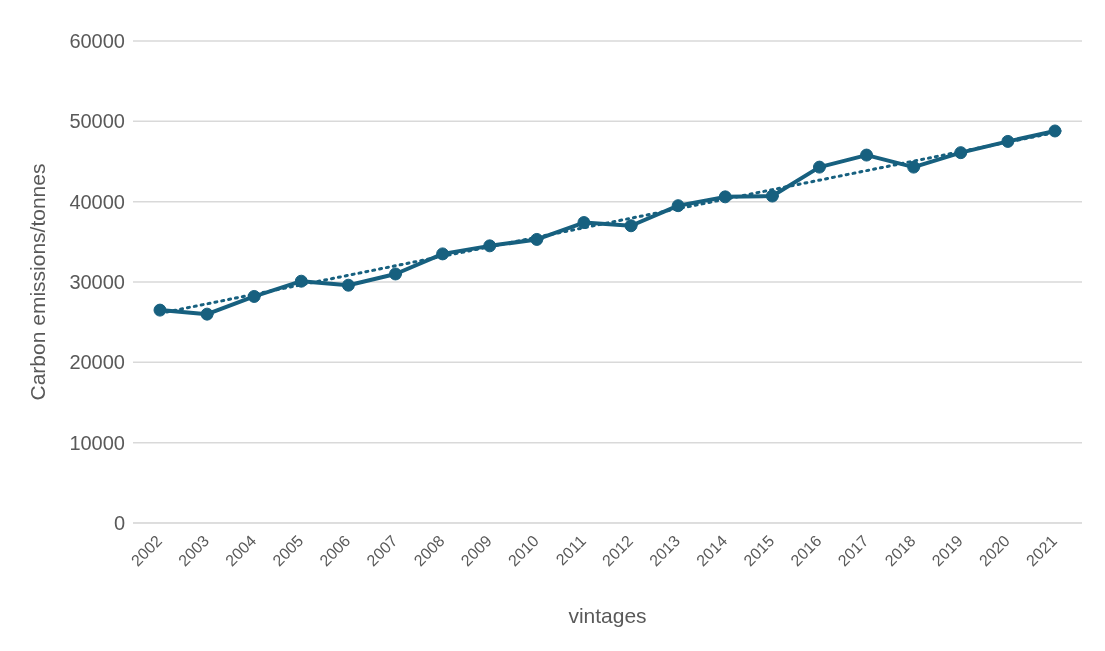  What do you see at coordinates (97, 201) in the screenshot?
I see `y-tick-label: 40000` at bounding box center [97, 201].